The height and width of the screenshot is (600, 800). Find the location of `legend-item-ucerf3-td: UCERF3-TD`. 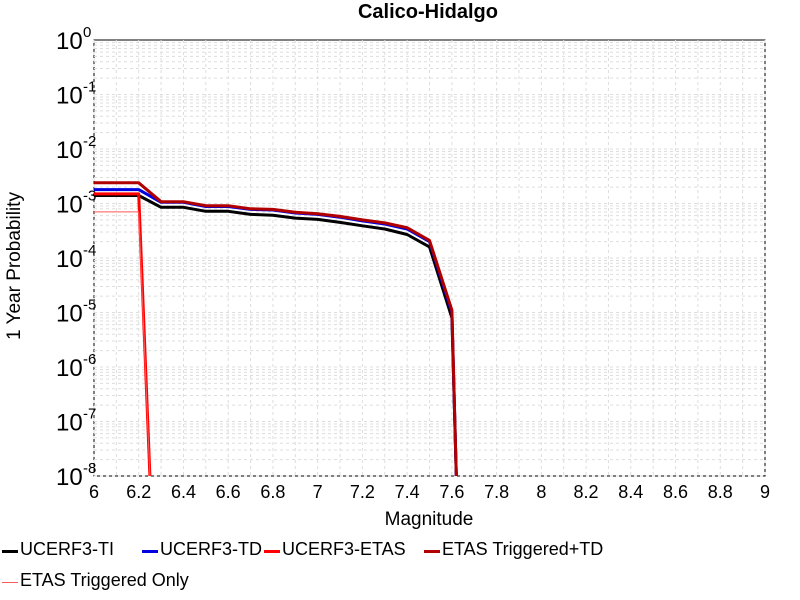

legend-item-ucerf3-td: UCERF3-TD is located at coordinates (210, 549).